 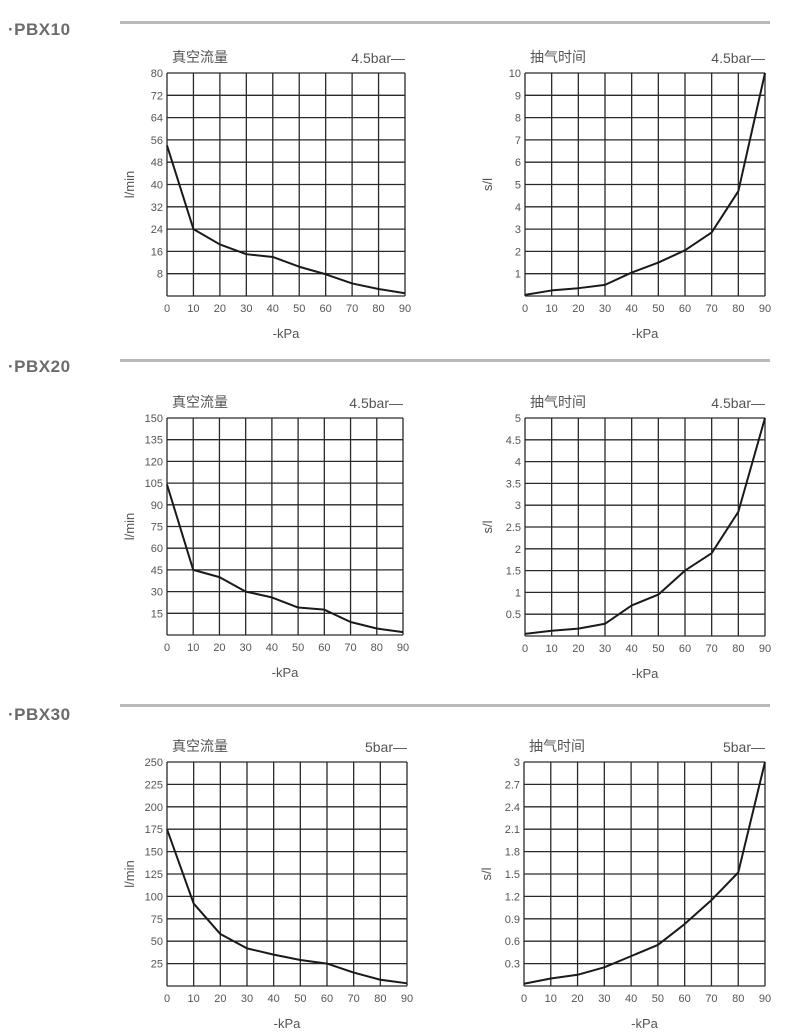 What do you see at coordinates (157, 942) in the screenshot?
I see `y-tick-label: 50` at bounding box center [157, 942].